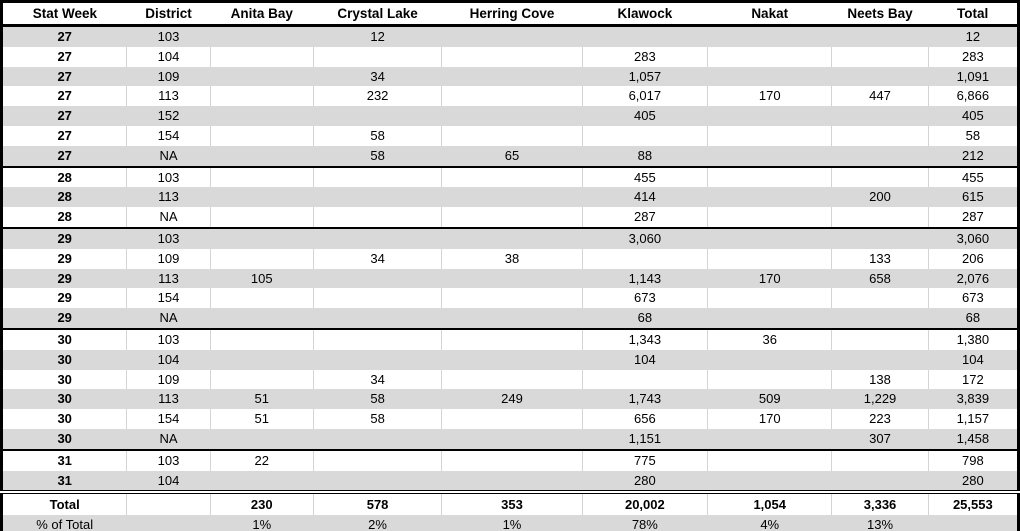 This screenshot has width=1020, height=531. What do you see at coordinates (880, 379) in the screenshot?
I see `cell-neets-bay: 138` at bounding box center [880, 379].